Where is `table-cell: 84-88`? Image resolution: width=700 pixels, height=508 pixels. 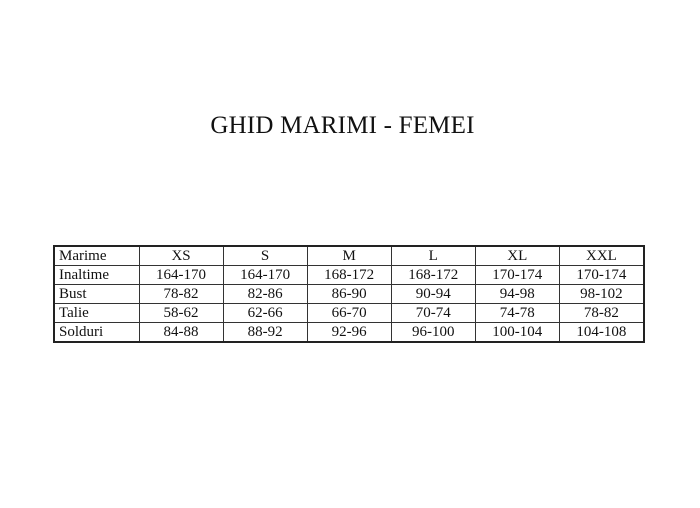 table-cell: 84-88 is located at coordinates (181, 332).